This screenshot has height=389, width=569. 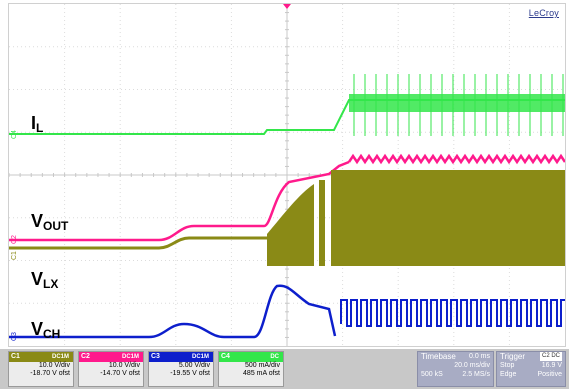 What do you see at coordinates (120, 373) in the screenshot?
I see `channel-offset-c2: -14.70 V ofst` at bounding box center [120, 373].